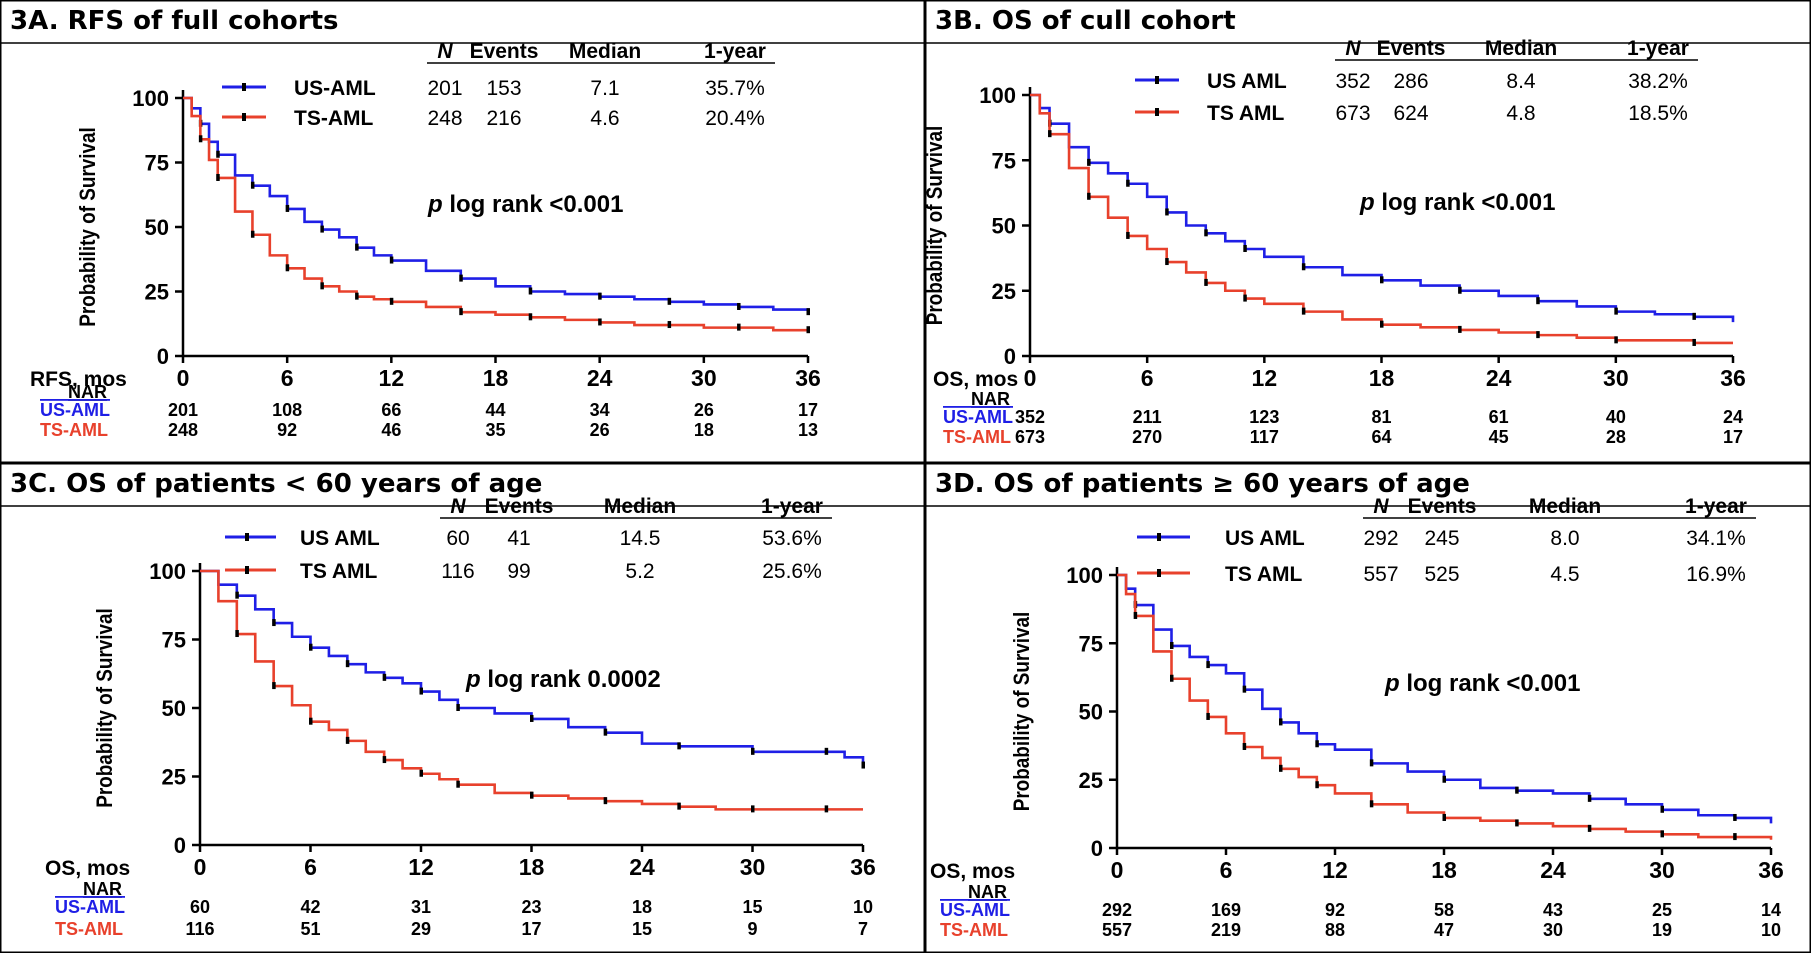  I want to click on nar-value: 248, so click(183, 430).